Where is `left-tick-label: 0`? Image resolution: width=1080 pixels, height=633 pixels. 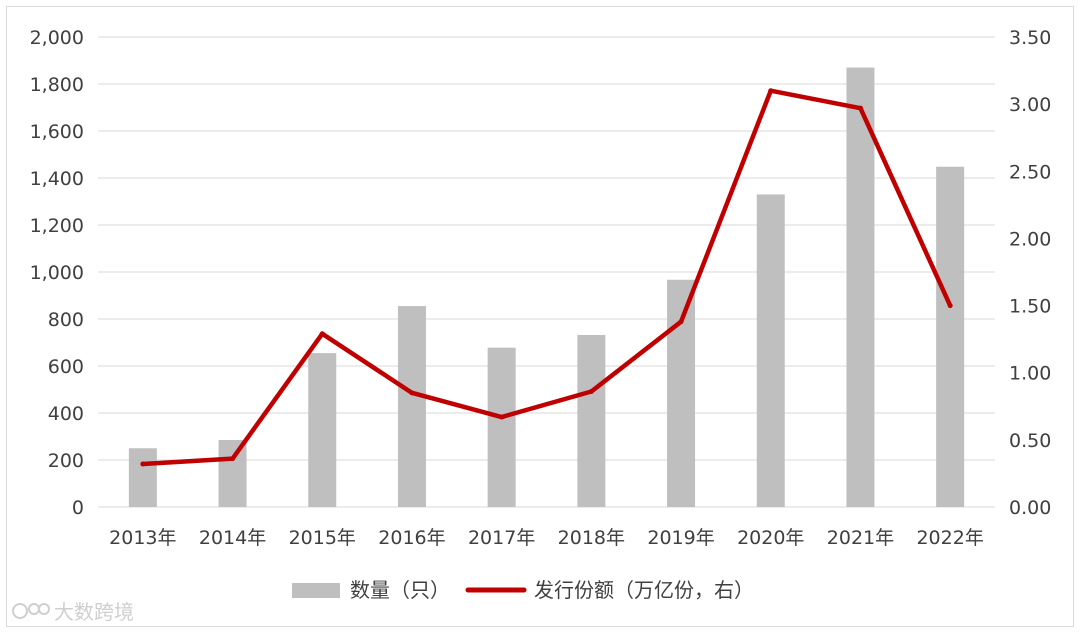
left-tick-label: 0 is located at coordinates (78, 508).